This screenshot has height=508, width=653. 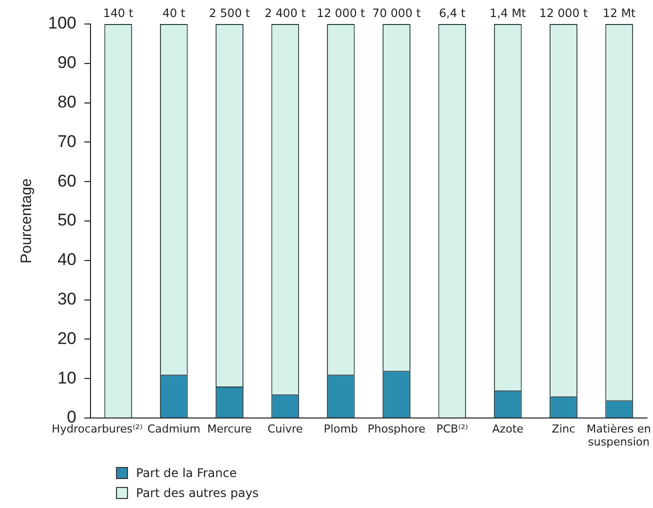 What do you see at coordinates (66, 338) in the screenshot?
I see `y-tick-label: 20` at bounding box center [66, 338].